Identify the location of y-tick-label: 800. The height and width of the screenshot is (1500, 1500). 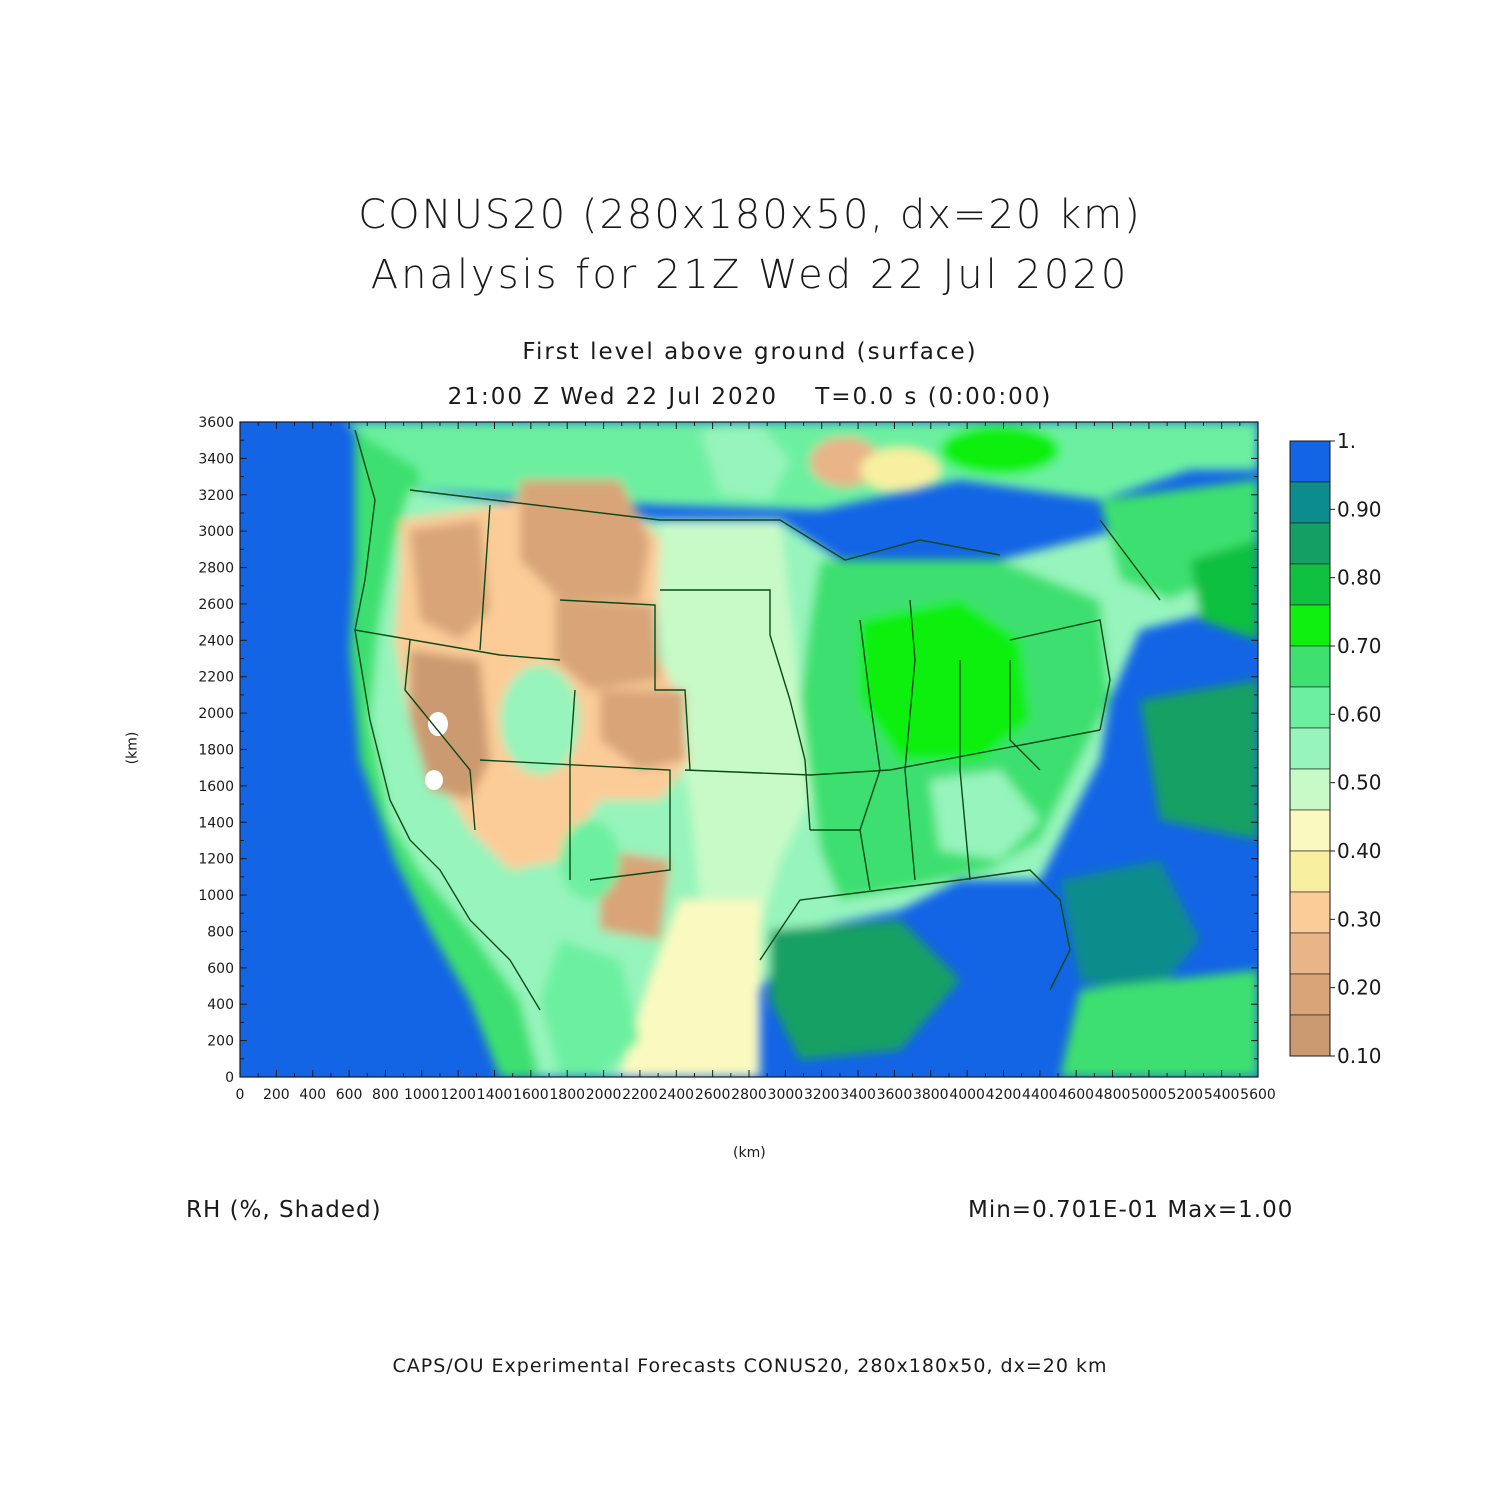
(220, 932).